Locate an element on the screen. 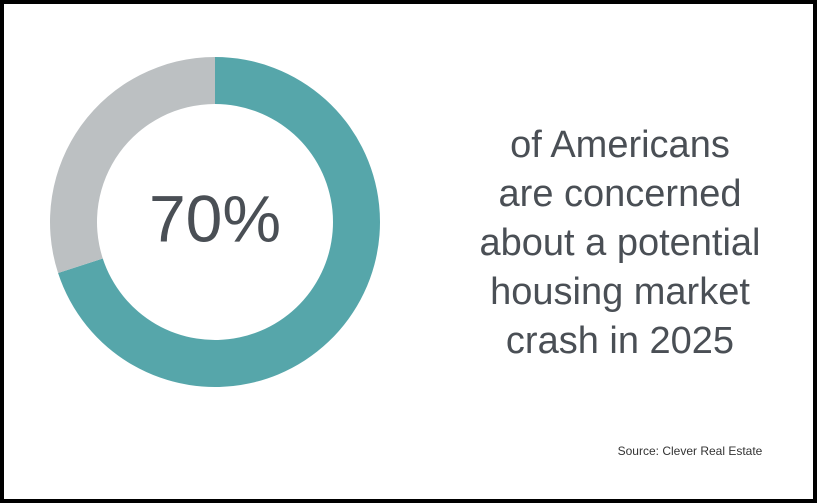 The image size is (817, 503). source-note: Source: Clever Real Estate is located at coordinates (690, 451).